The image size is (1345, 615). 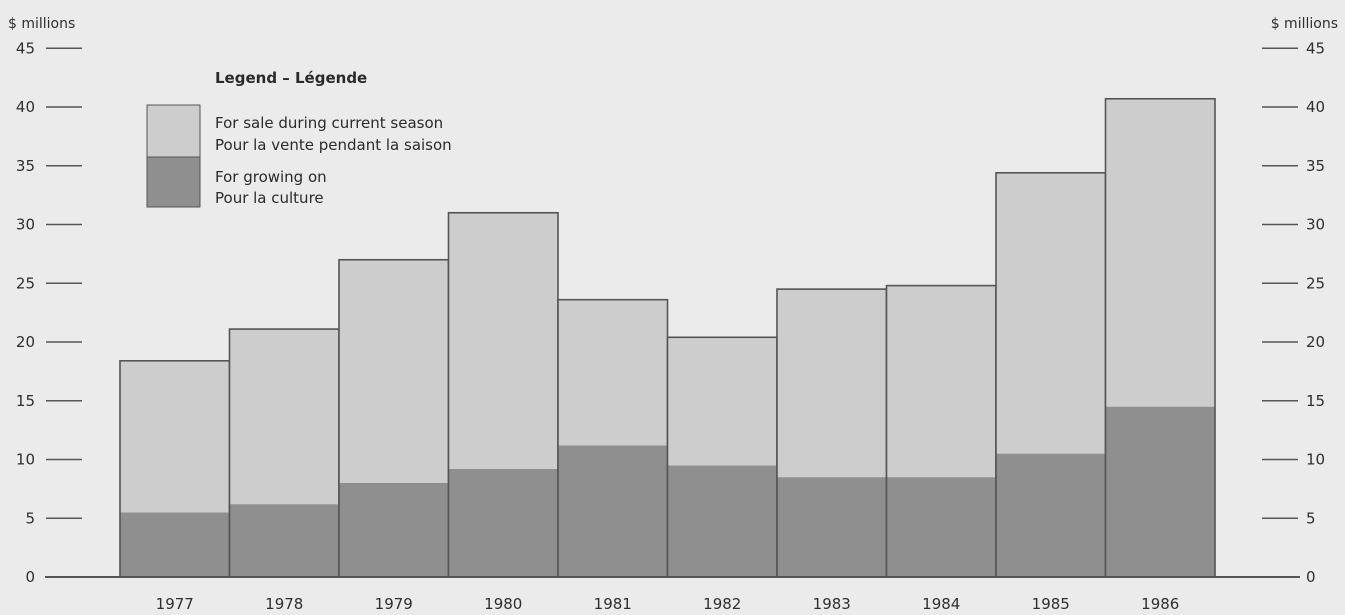 I want to click on y-axis-unit-label-right: $ millions, so click(x=1304, y=24).